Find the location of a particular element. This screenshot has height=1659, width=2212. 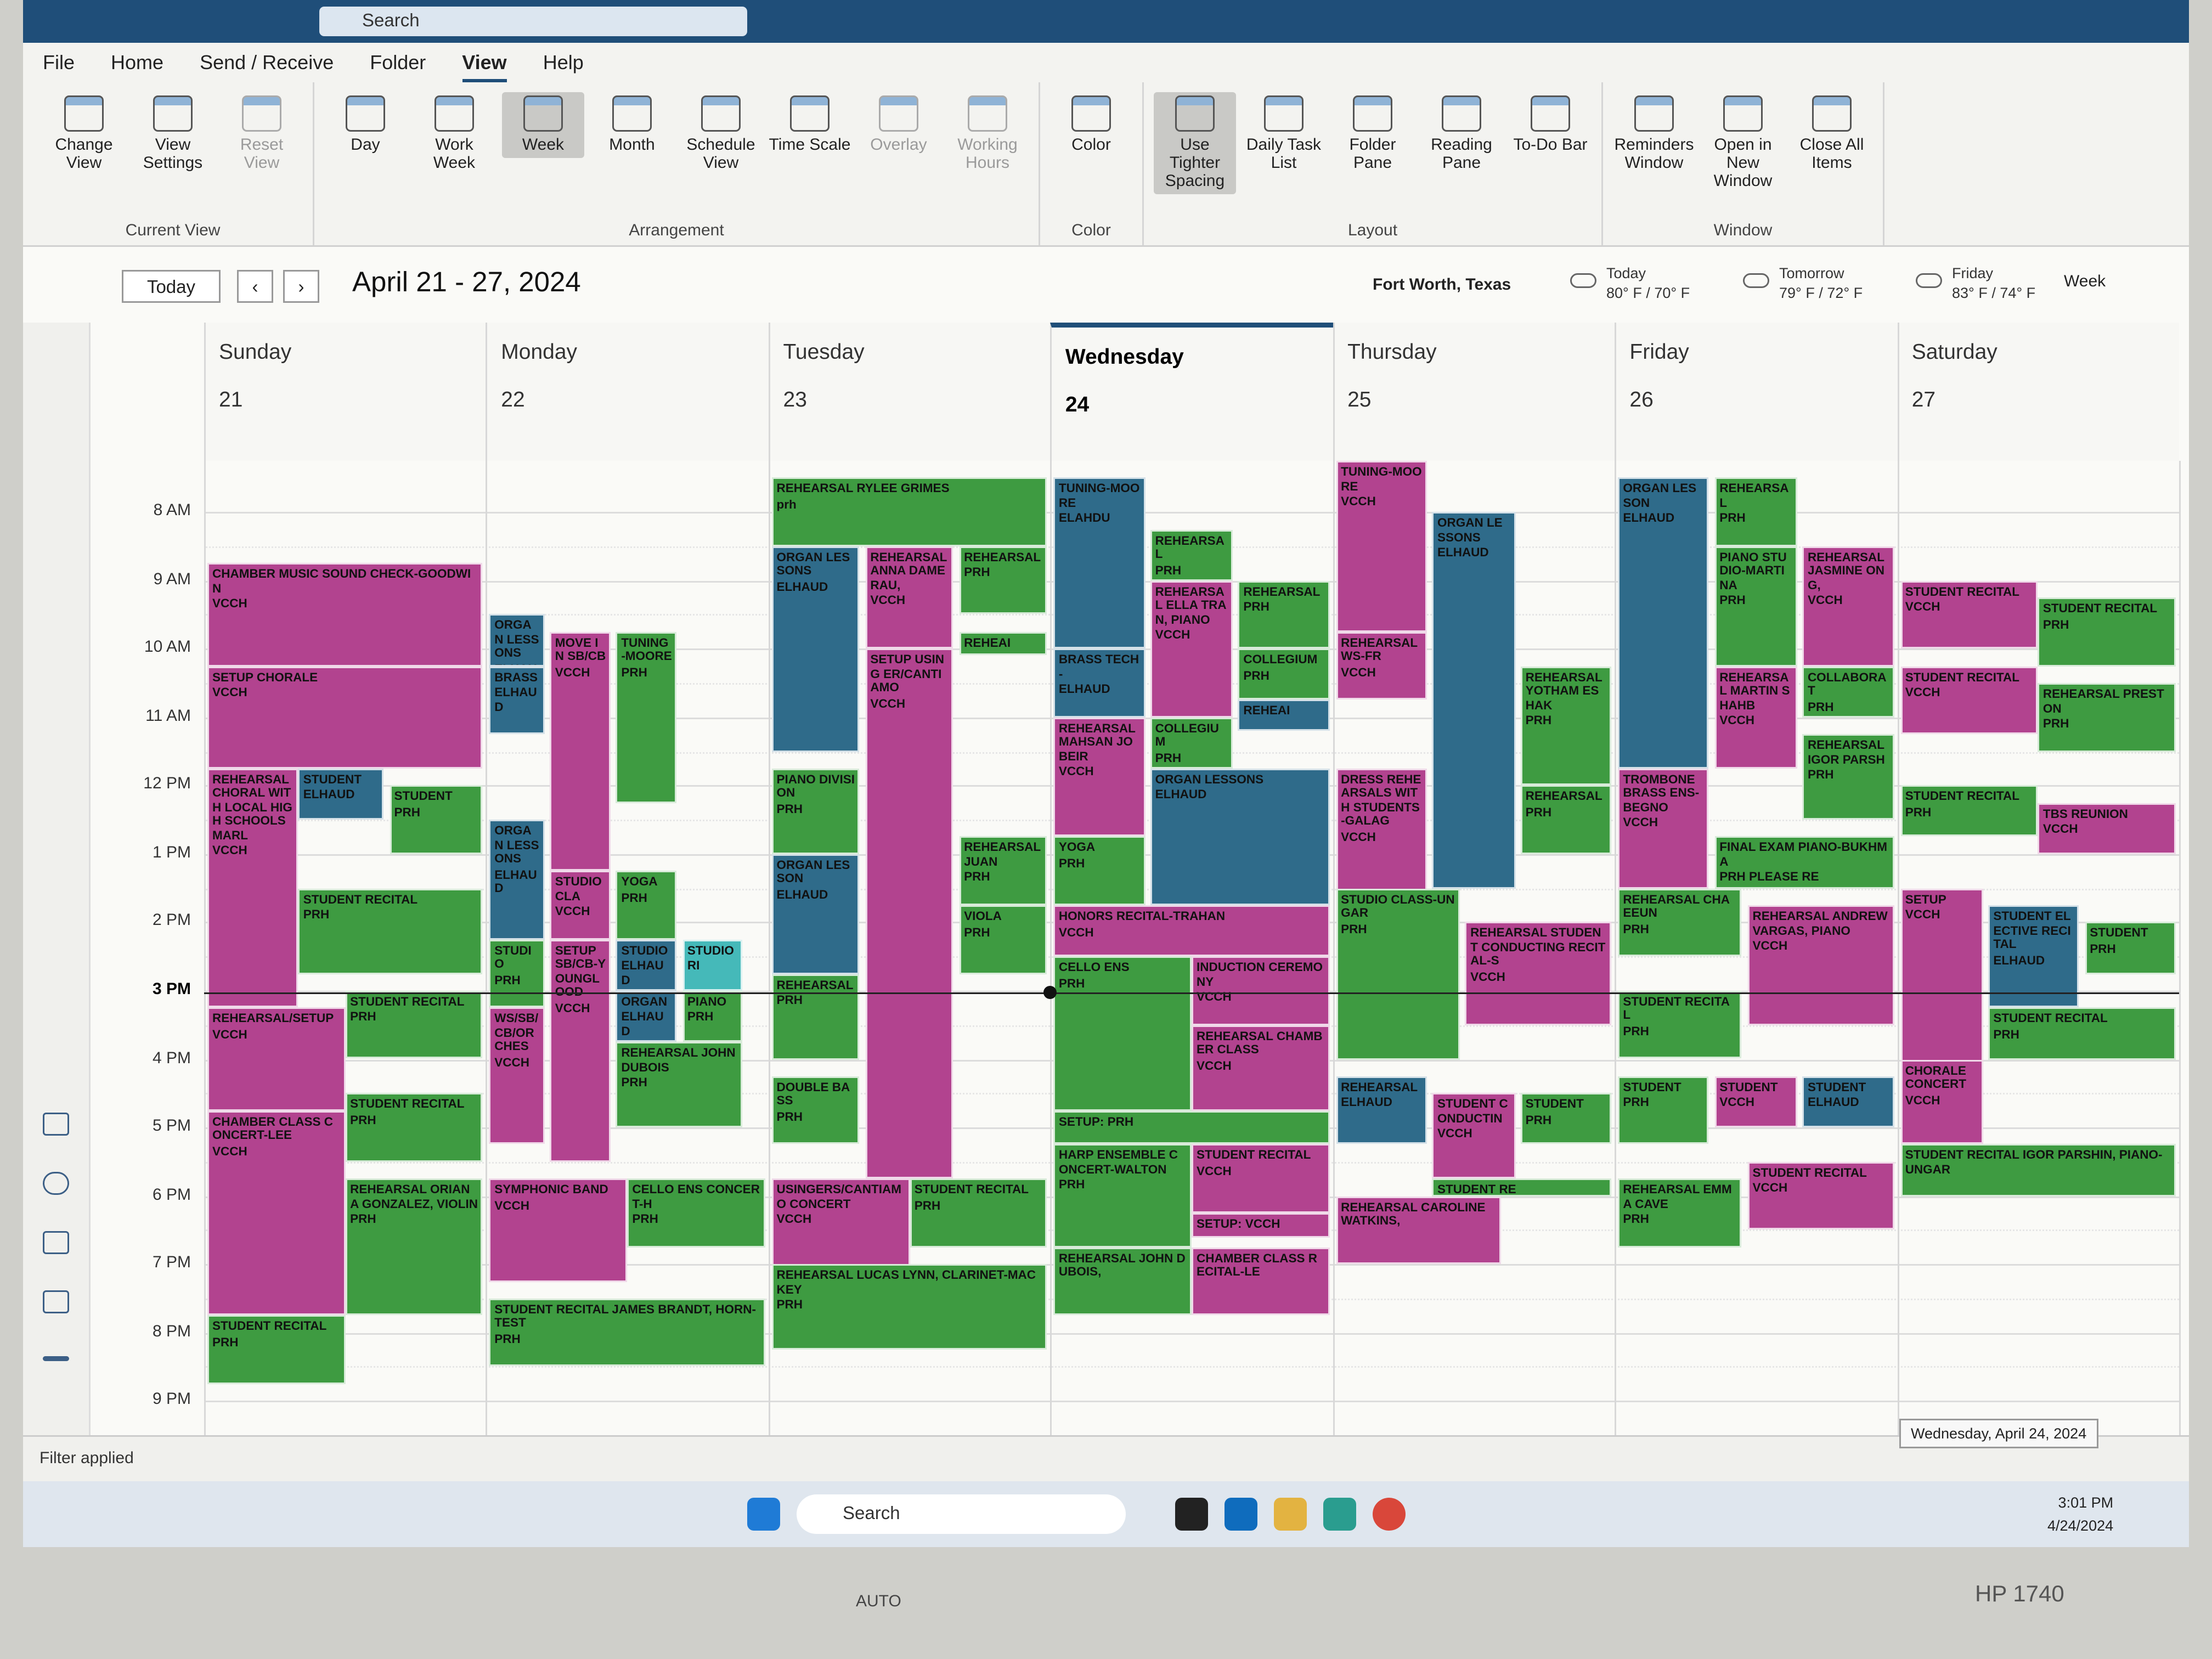

clock: 3:01 PM 4/24/2024 is located at coordinates (2080, 1514).